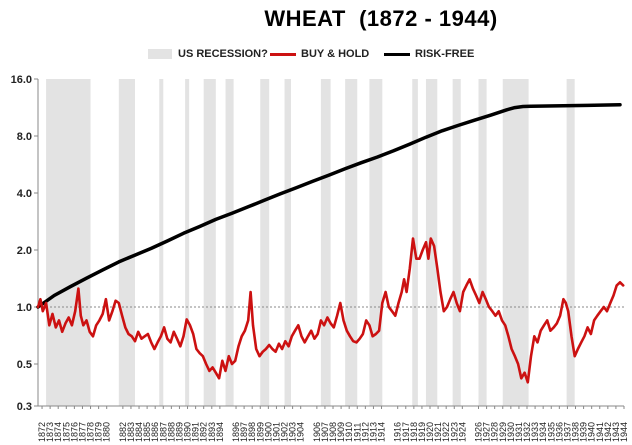 This screenshot has height=445, width=632. What do you see at coordinates (373, 432) in the screenshot?
I see `x-tick-label: 1913` at bounding box center [373, 432].